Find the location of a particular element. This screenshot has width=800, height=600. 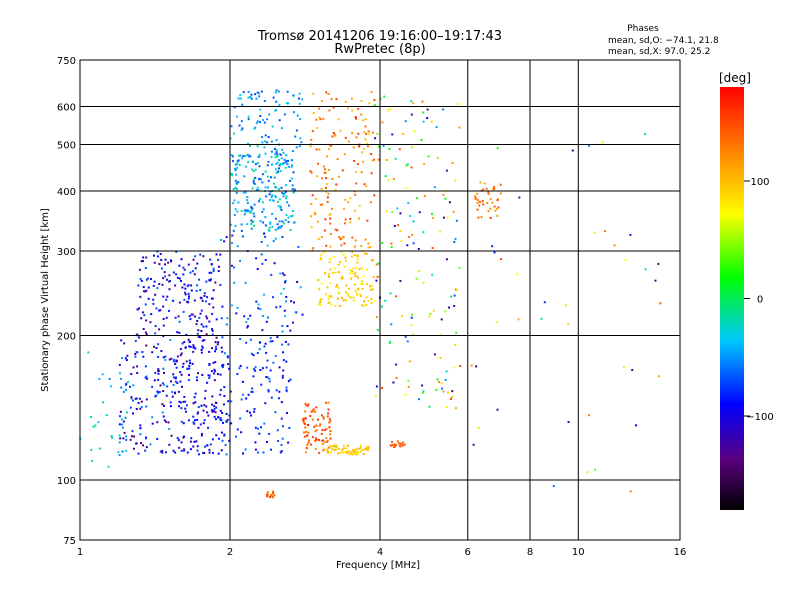

colorbar-tick-label: 100 is located at coordinates (759, 182).